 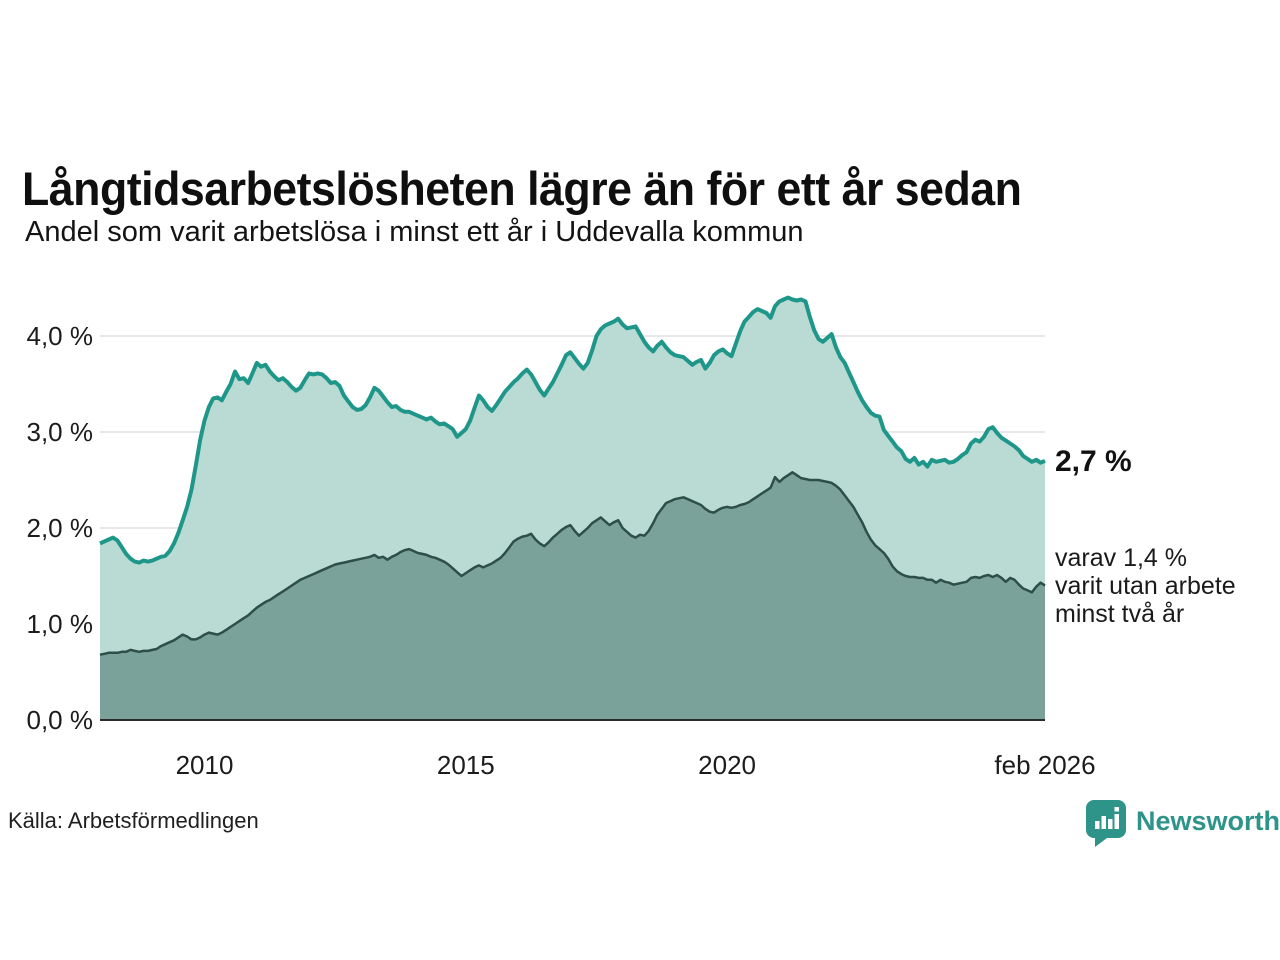 I want to click on newsworthy-logo-text: Newsworthy, so click(x=1208, y=821).